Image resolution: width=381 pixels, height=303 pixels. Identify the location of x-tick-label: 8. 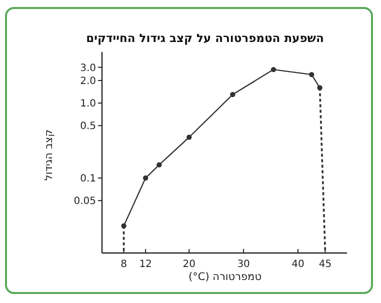
(123, 264).